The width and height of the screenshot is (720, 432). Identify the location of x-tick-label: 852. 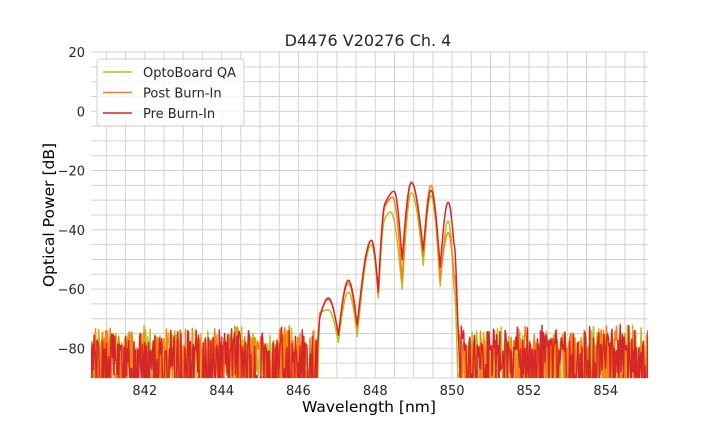
(529, 391).